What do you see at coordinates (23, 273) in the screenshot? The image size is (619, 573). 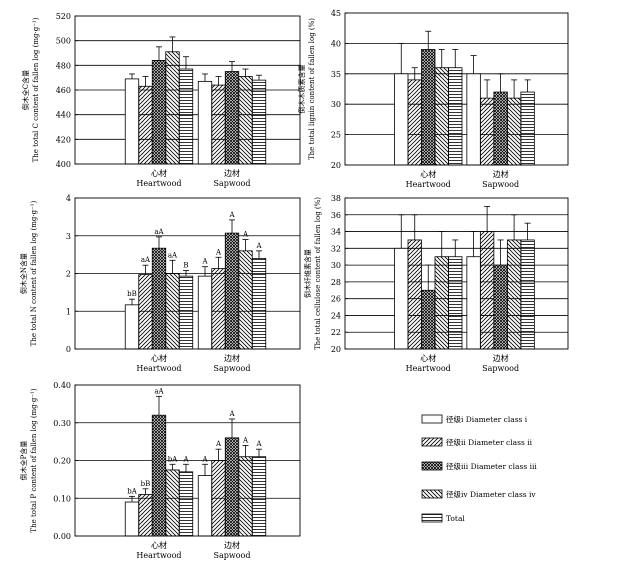 I see `y-axis-label: 倒木全N含量` at bounding box center [23, 273].